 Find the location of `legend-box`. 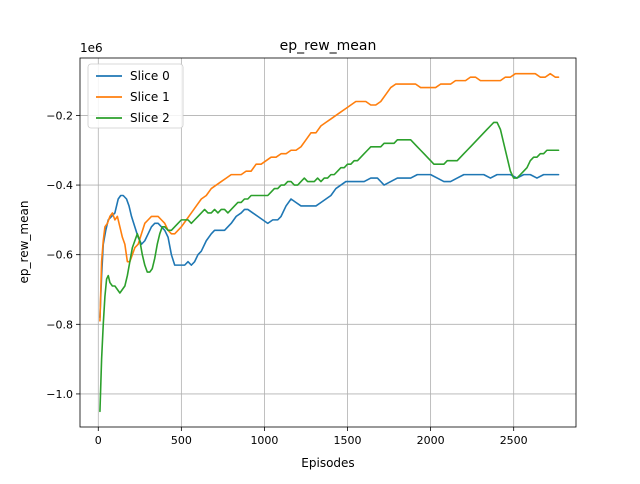

legend-box is located at coordinates (135, 96).